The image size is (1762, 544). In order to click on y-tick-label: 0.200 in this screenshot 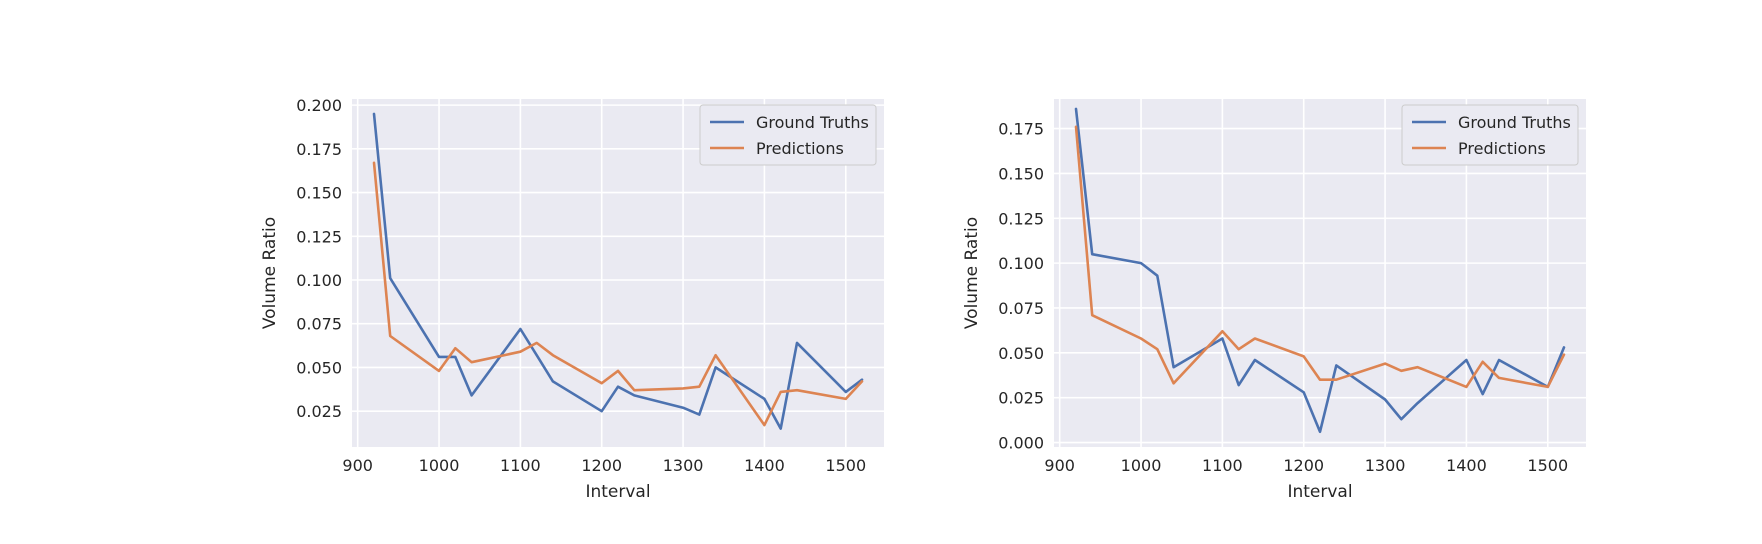, I will do `click(319, 105)`.